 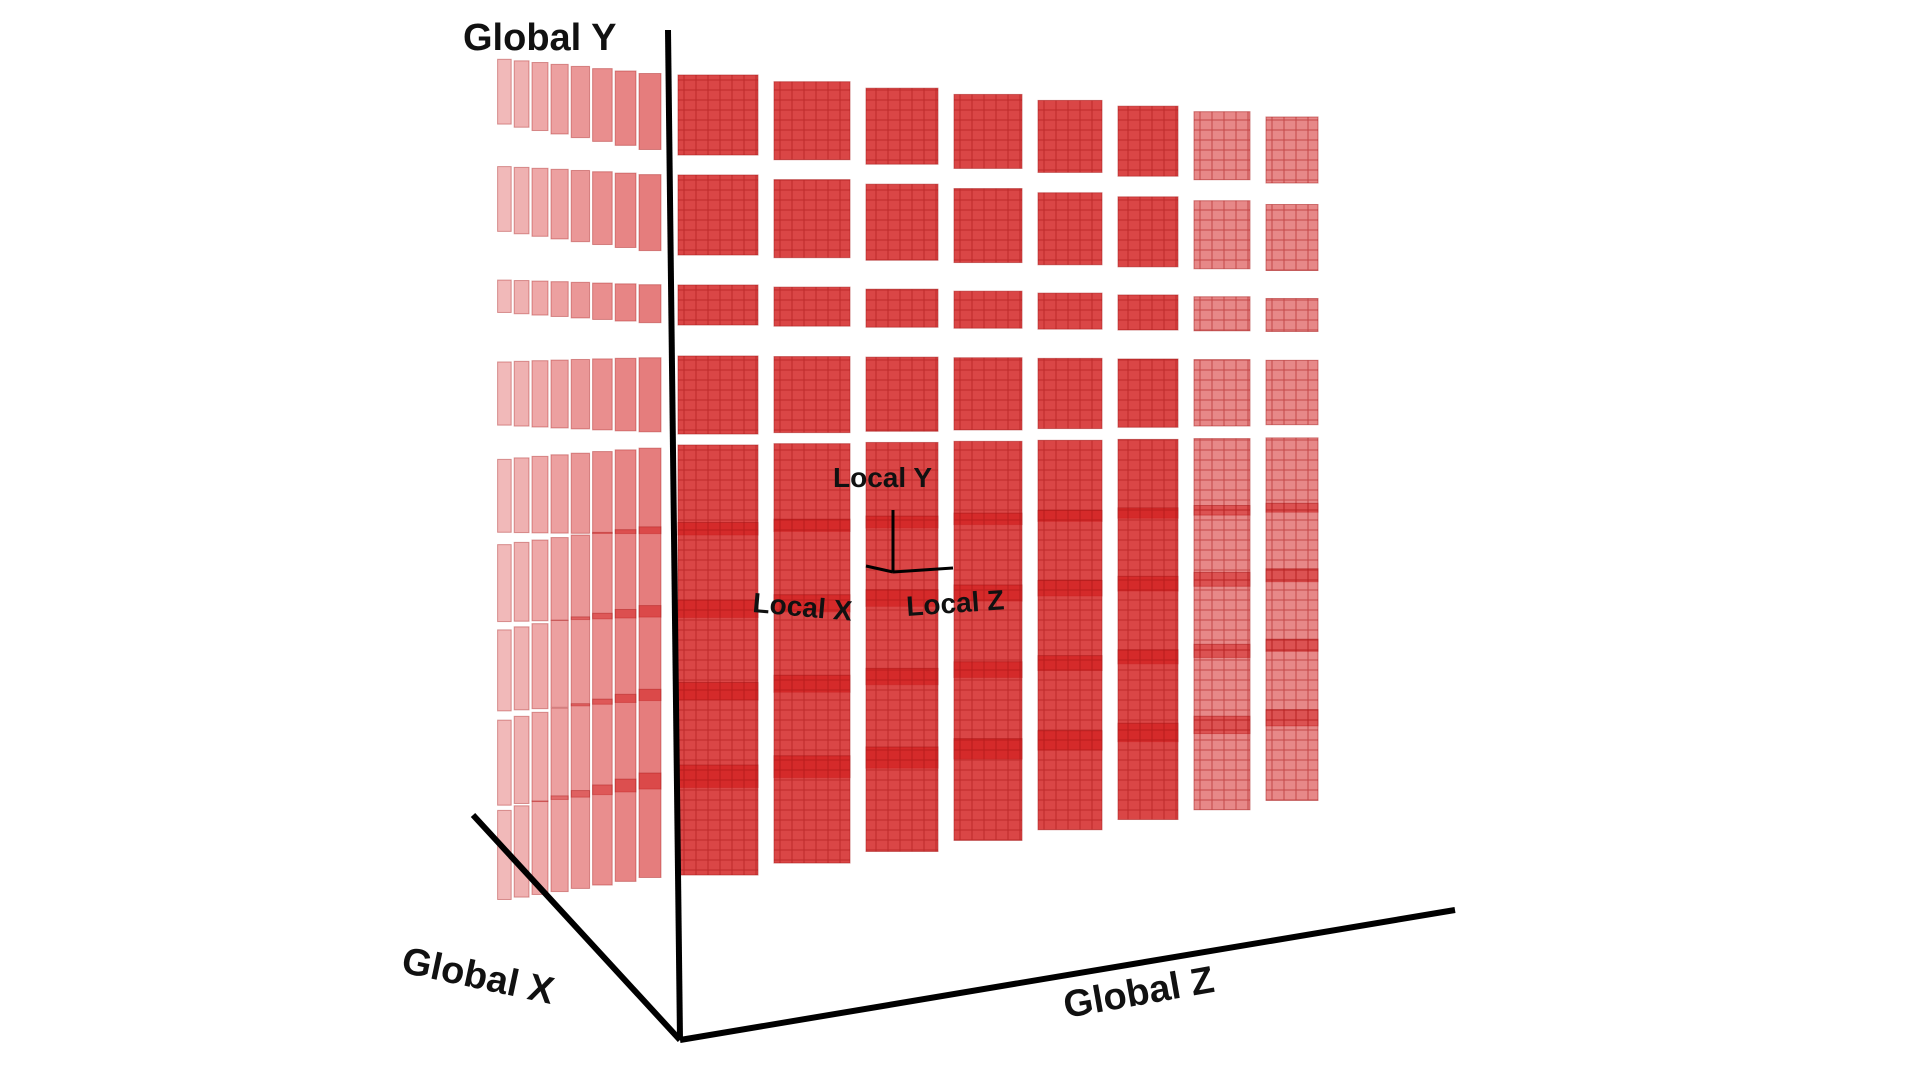 What do you see at coordinates (478, 976) in the screenshot?
I see `global-x-label: Global X` at bounding box center [478, 976].